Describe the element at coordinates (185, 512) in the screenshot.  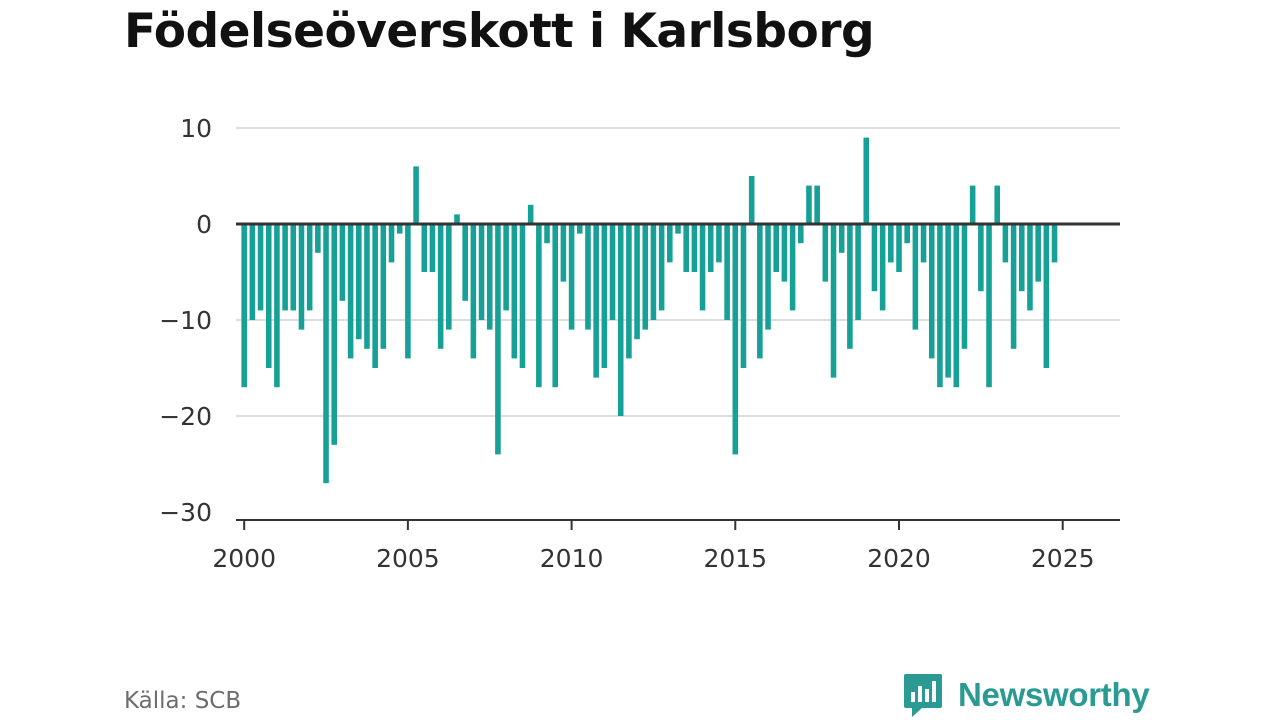
I see `y-tick-label: −30` at that location.